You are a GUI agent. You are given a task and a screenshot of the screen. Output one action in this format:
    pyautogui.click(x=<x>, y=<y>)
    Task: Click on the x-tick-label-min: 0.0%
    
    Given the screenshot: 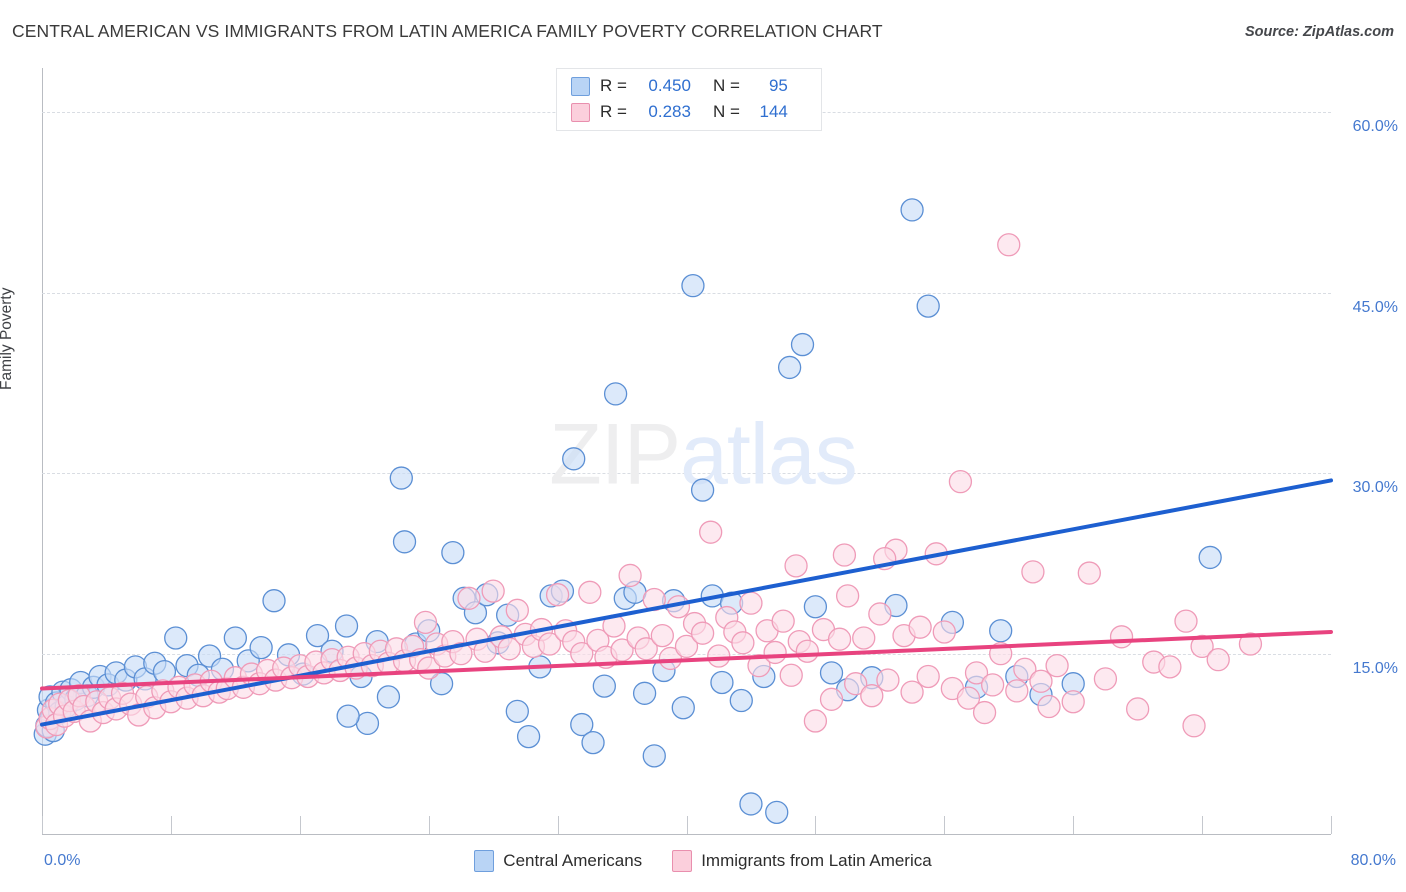 What is the action you would take?
    pyautogui.click(x=62, y=860)
    